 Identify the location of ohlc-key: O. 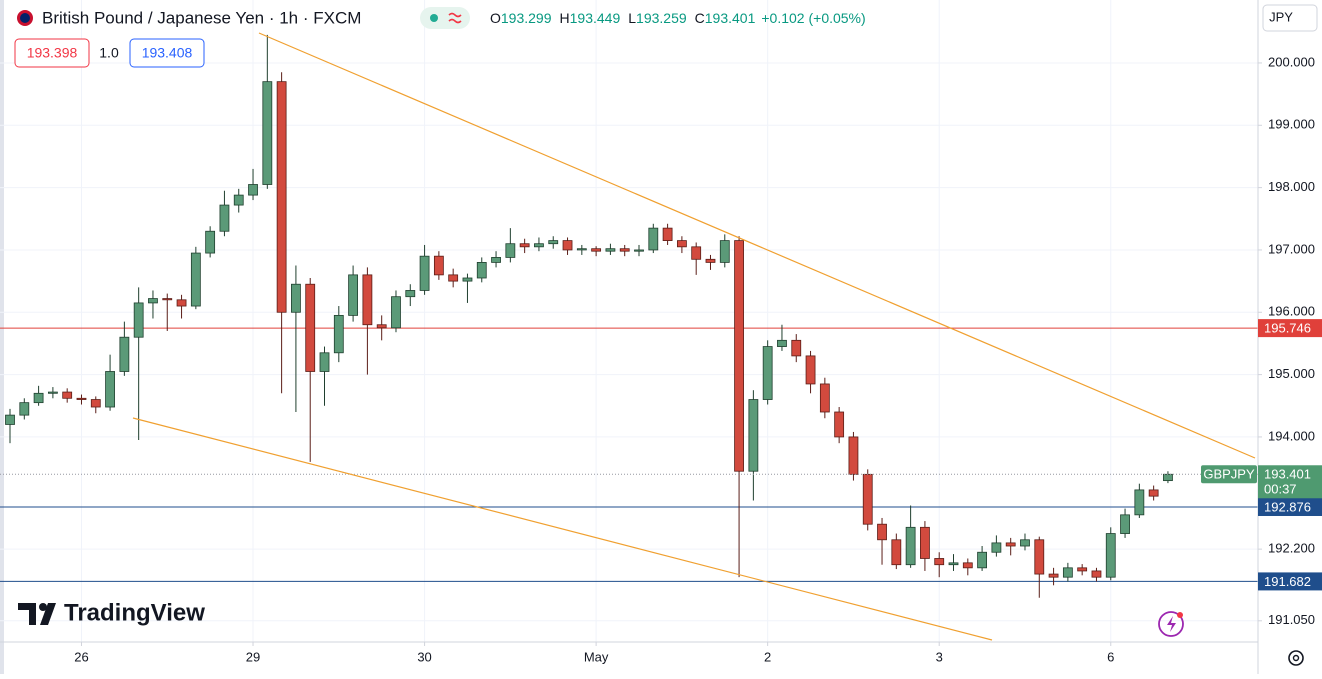
(495, 18).